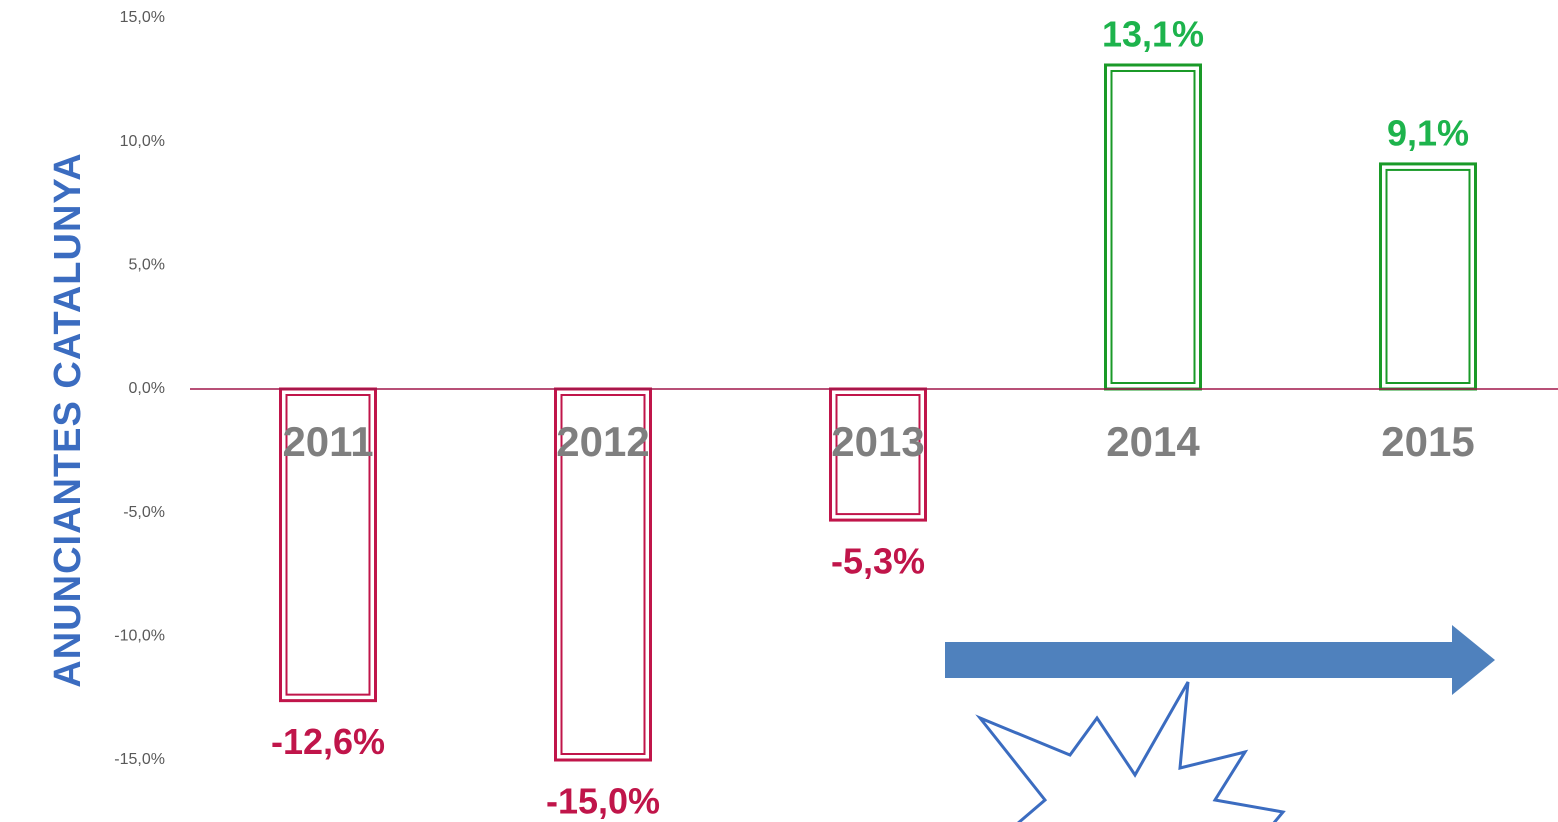  Describe the element at coordinates (142, 17) in the screenshot. I see `y-tick-label: 15,0%` at that location.